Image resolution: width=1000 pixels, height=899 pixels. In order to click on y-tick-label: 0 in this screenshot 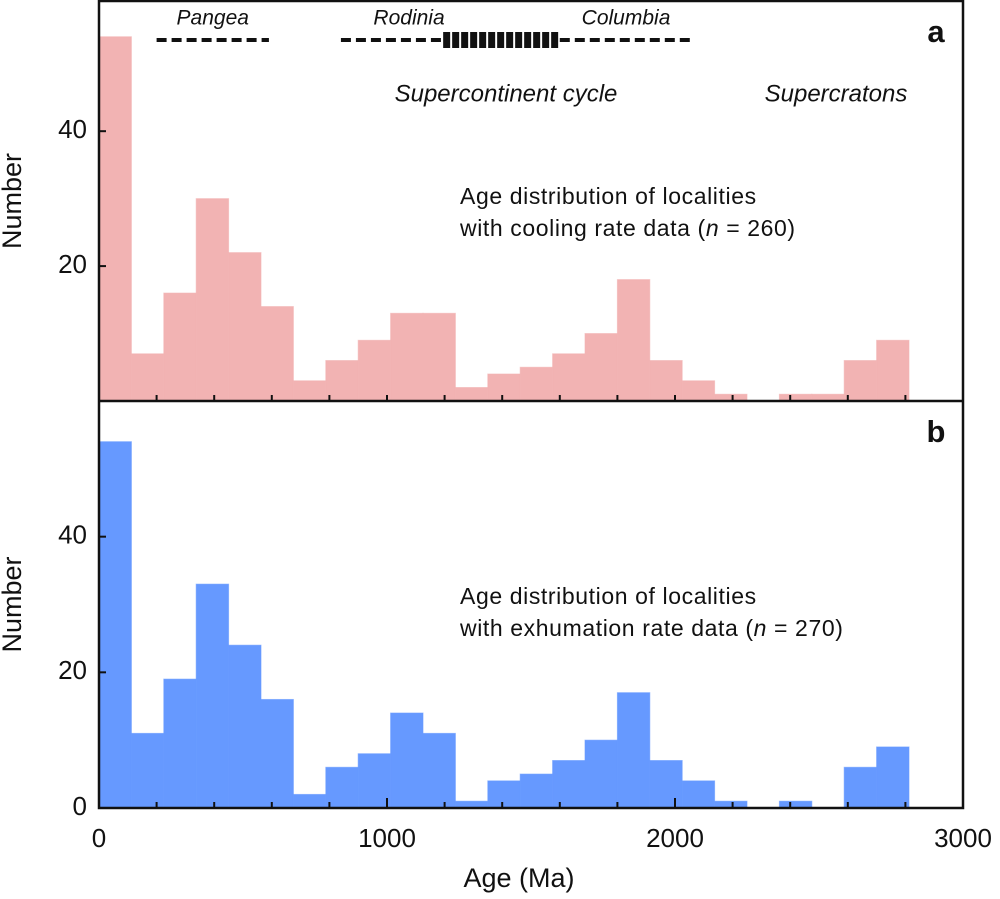, I will do `click(80, 806)`.